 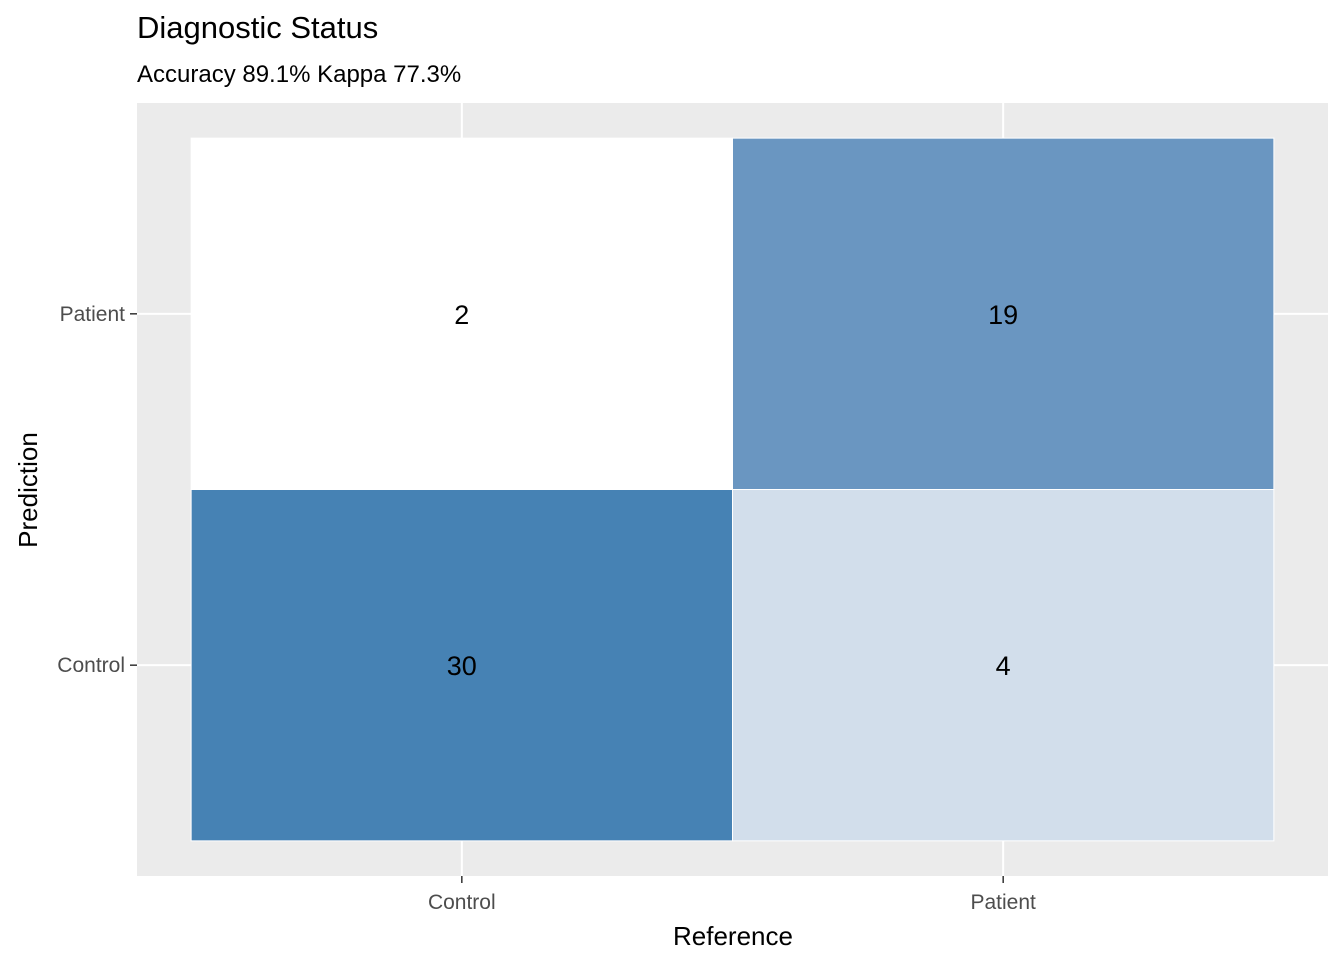 What do you see at coordinates (462, 902) in the screenshot?
I see `x-tick-label: Control` at bounding box center [462, 902].